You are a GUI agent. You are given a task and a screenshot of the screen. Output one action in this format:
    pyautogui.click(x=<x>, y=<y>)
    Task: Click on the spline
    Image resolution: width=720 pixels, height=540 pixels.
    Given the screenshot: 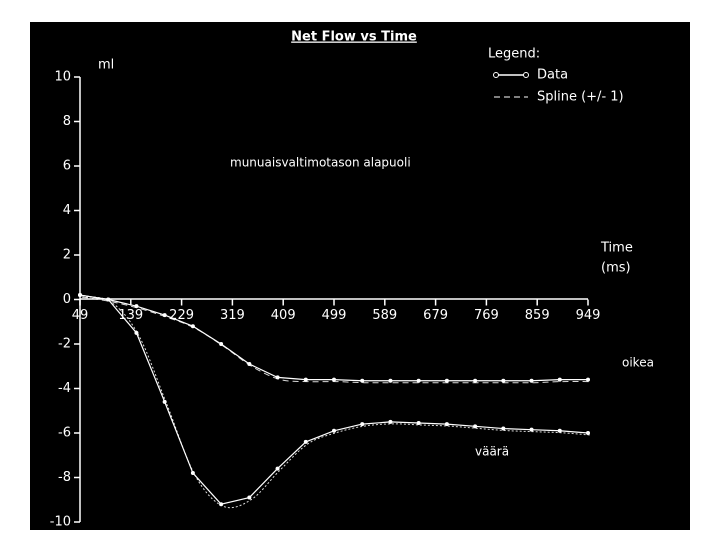 What is the action you would take?
    pyautogui.click(x=336, y=340)
    